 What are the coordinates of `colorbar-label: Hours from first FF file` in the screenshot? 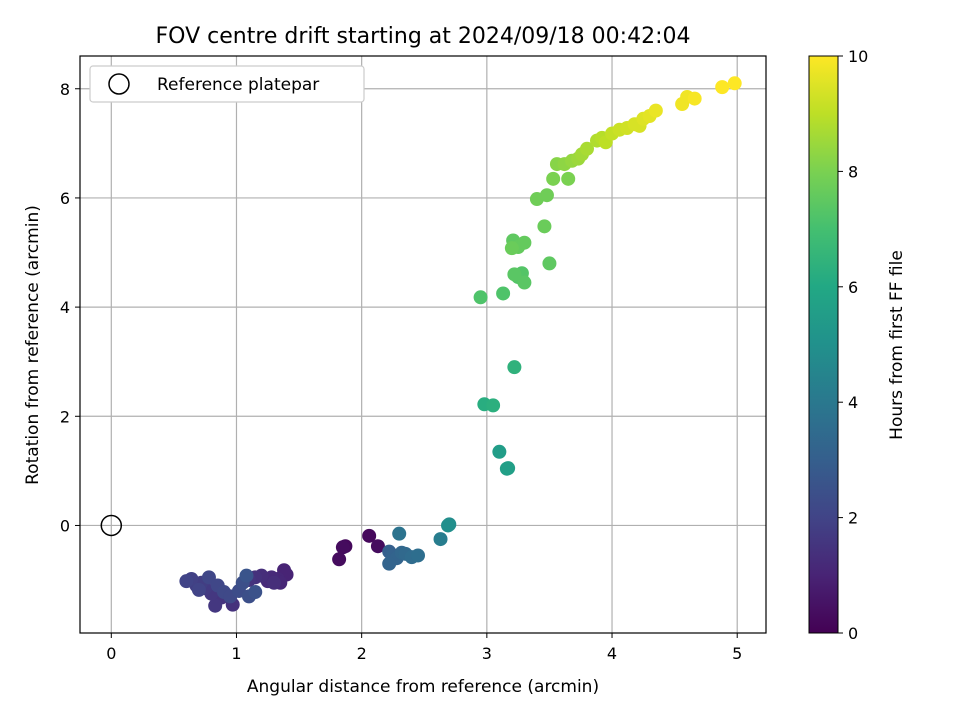 It's located at (897, 345).